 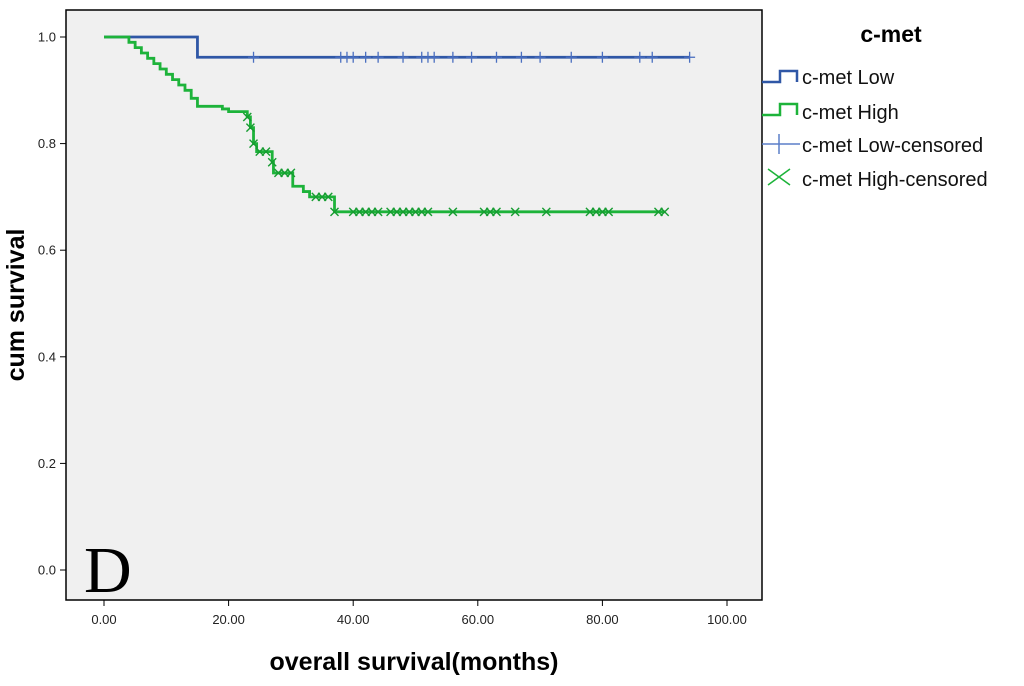 I want to click on y-axis: 0.0 0.2 0.4 0.6 0.8 1.0, so click(x=52, y=304).